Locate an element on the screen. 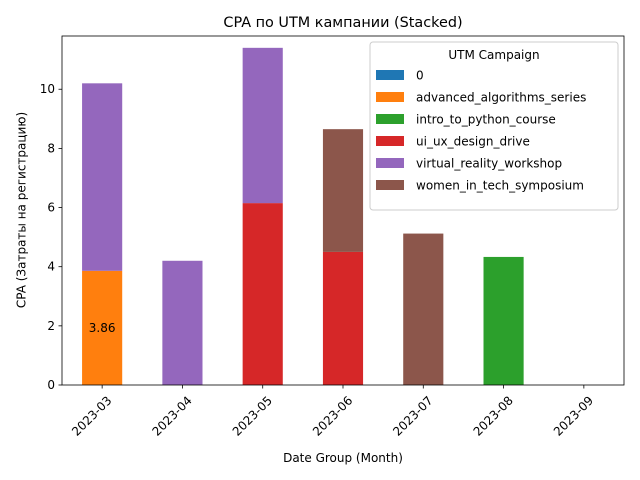 Image resolution: width=640 pixels, height=480 pixels. legend-swatch-women_in_tech_symposium is located at coordinates (390, 185).